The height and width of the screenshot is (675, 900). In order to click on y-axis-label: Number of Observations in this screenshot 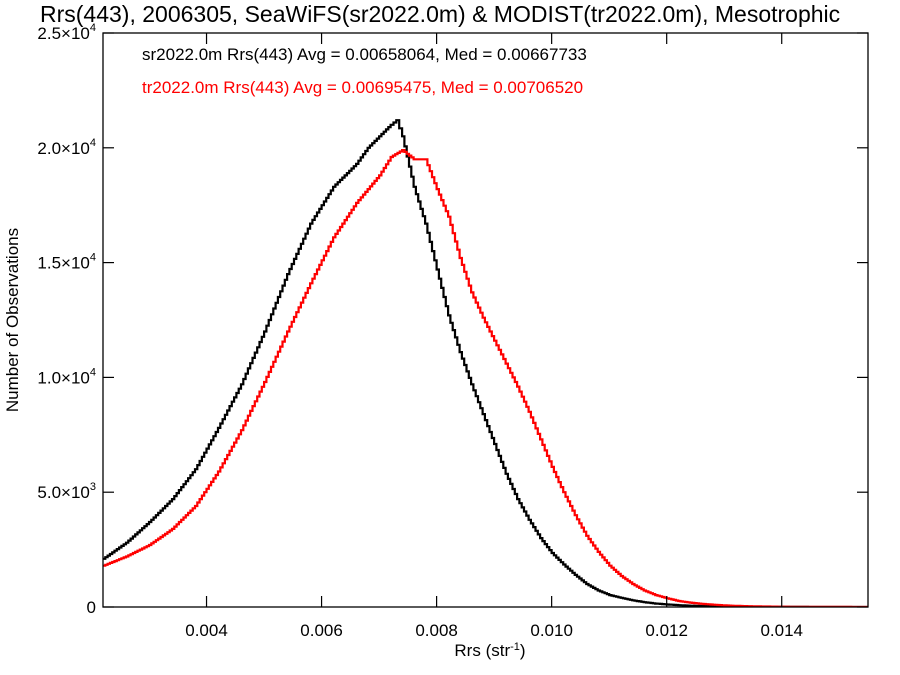, I will do `click(12, 320)`.